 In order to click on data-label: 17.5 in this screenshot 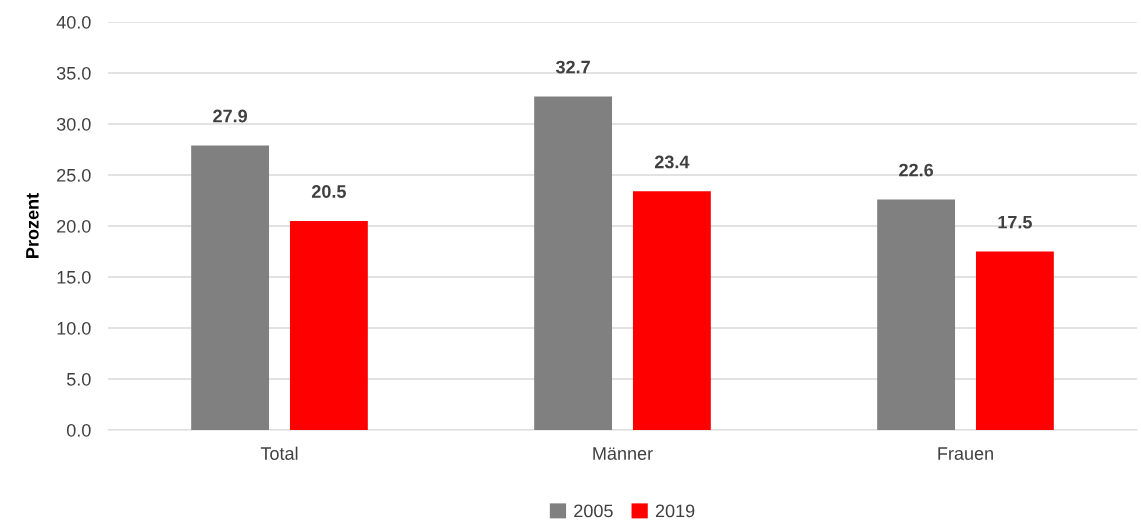, I will do `click(1015, 222)`.